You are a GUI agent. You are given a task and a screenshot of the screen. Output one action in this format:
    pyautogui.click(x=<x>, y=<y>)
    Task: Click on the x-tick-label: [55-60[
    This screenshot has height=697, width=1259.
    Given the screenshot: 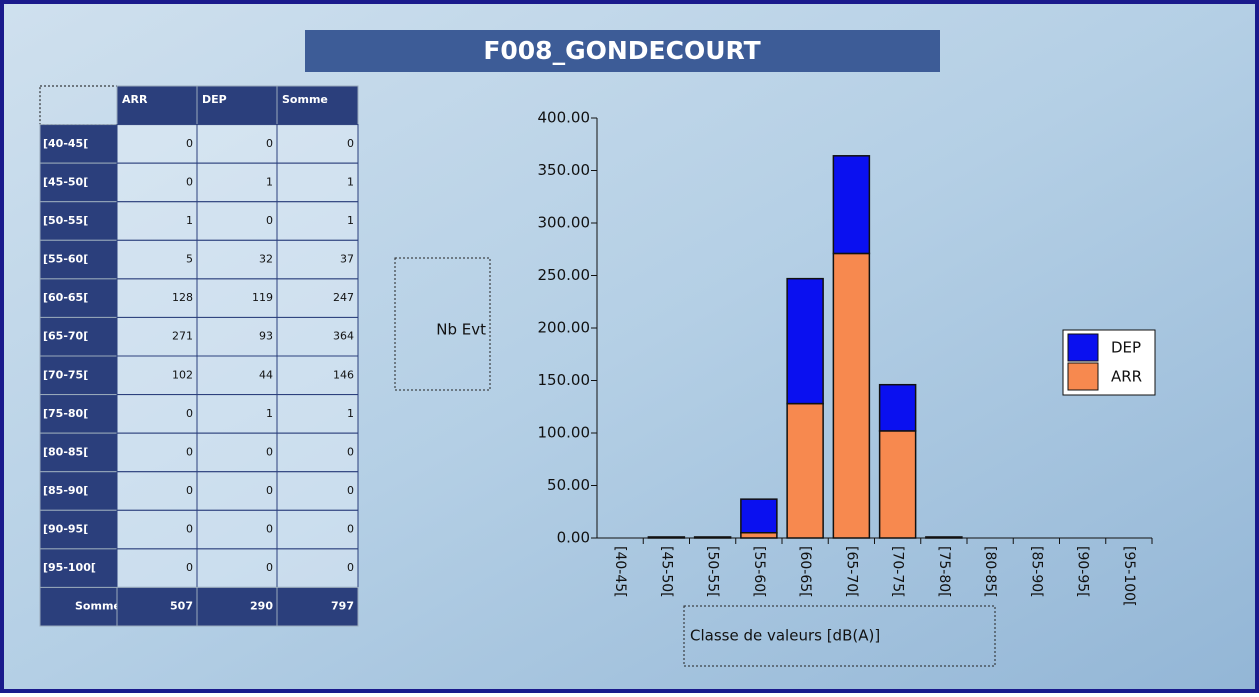 What is the action you would take?
    pyautogui.click(x=759, y=572)
    